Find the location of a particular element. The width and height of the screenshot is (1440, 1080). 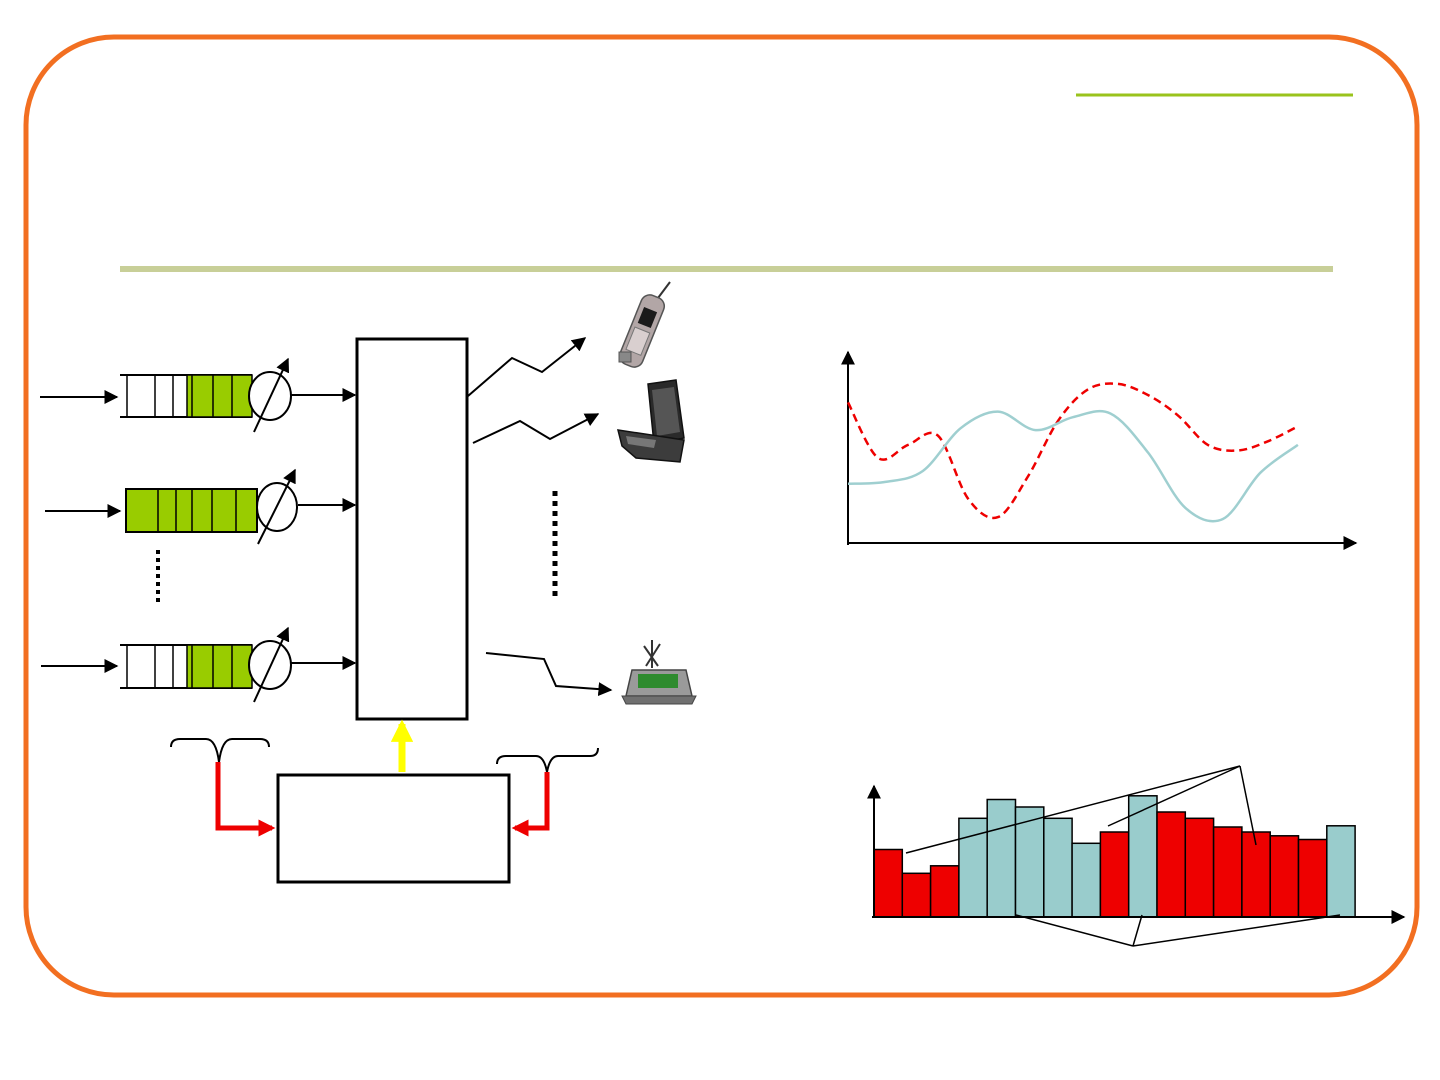

laptop-icon is located at coordinates (650, 421).